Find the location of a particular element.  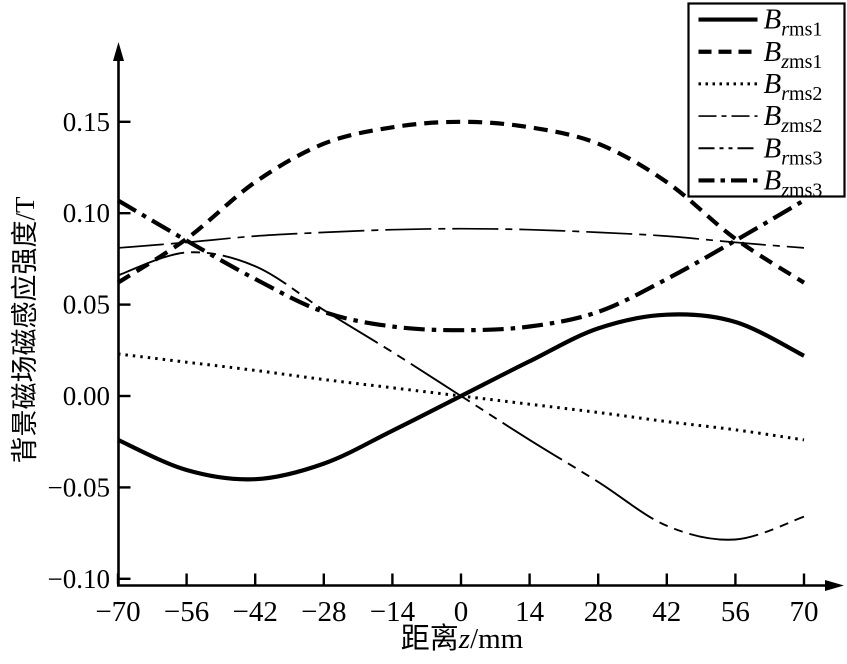

x-axis-arrow-icon is located at coordinates (834, 585).